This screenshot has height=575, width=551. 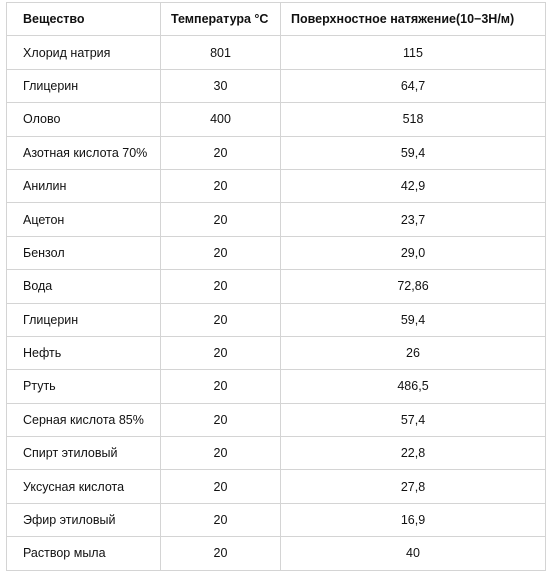 I want to click on substance-cell: Вода, so click(x=83, y=286).